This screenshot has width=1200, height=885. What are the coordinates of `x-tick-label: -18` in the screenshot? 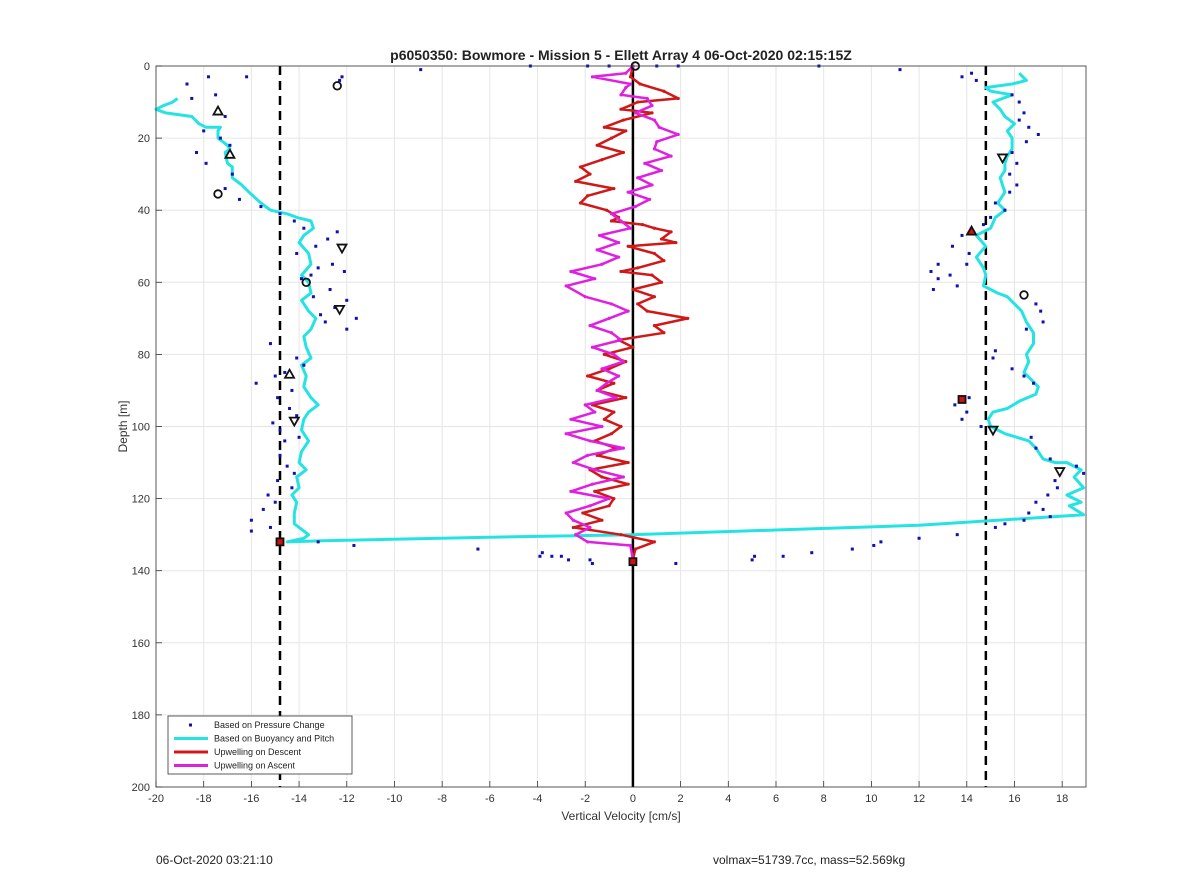 It's located at (204, 799).